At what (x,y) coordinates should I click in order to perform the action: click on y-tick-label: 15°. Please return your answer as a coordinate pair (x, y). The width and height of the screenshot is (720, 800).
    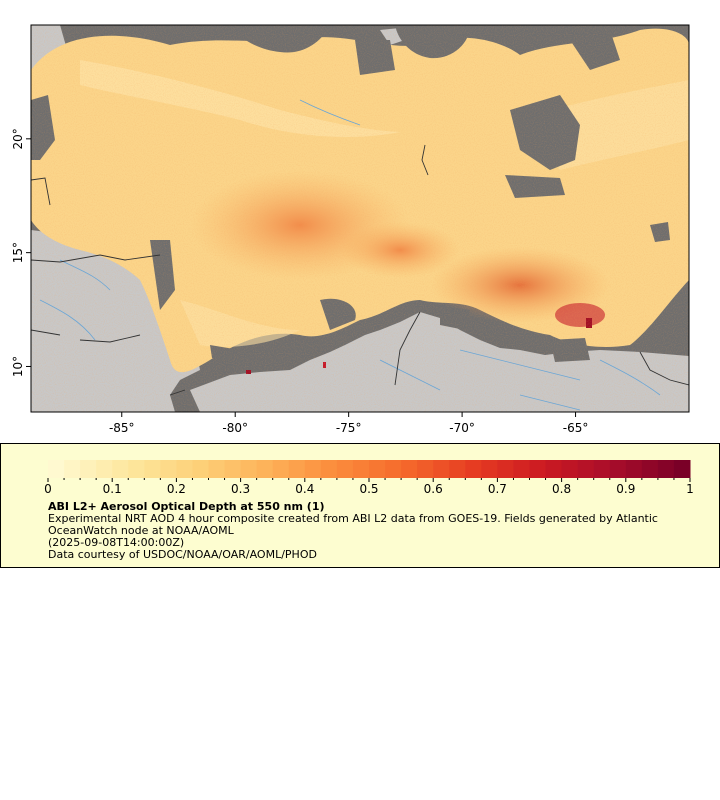
    Looking at the image, I should click on (18, 252).